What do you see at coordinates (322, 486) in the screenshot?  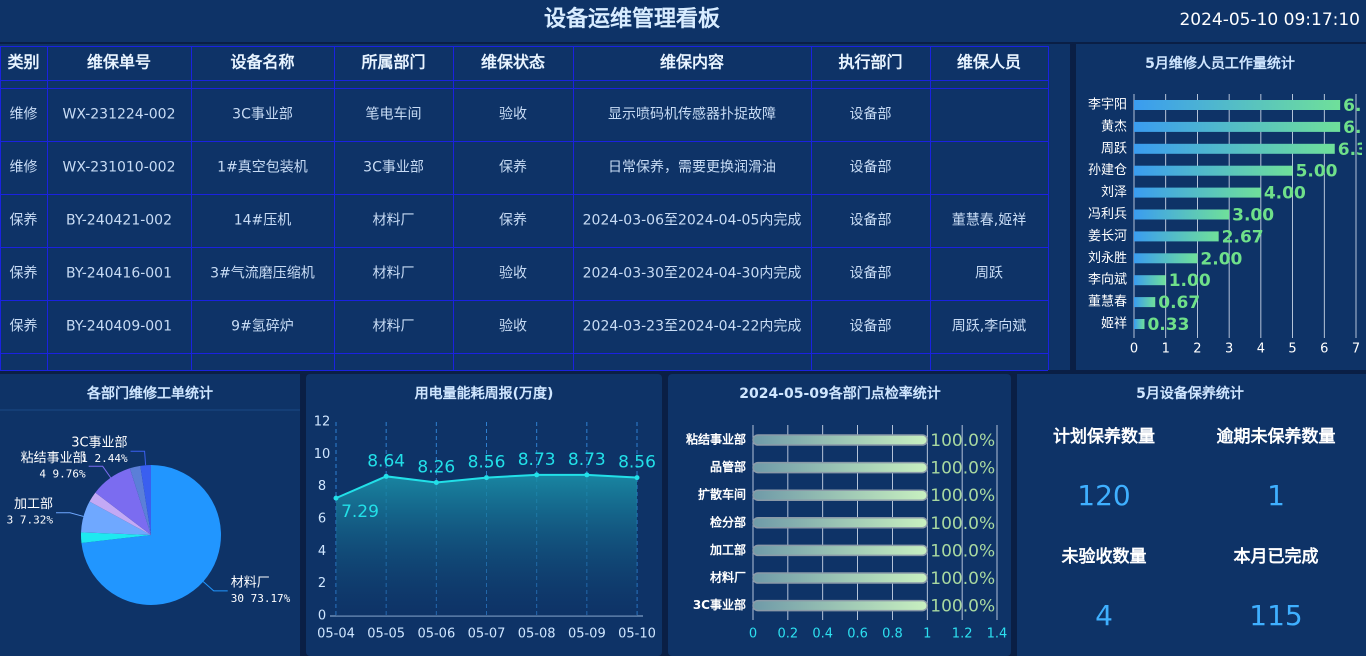 I see `y-tick-label: 8` at bounding box center [322, 486].